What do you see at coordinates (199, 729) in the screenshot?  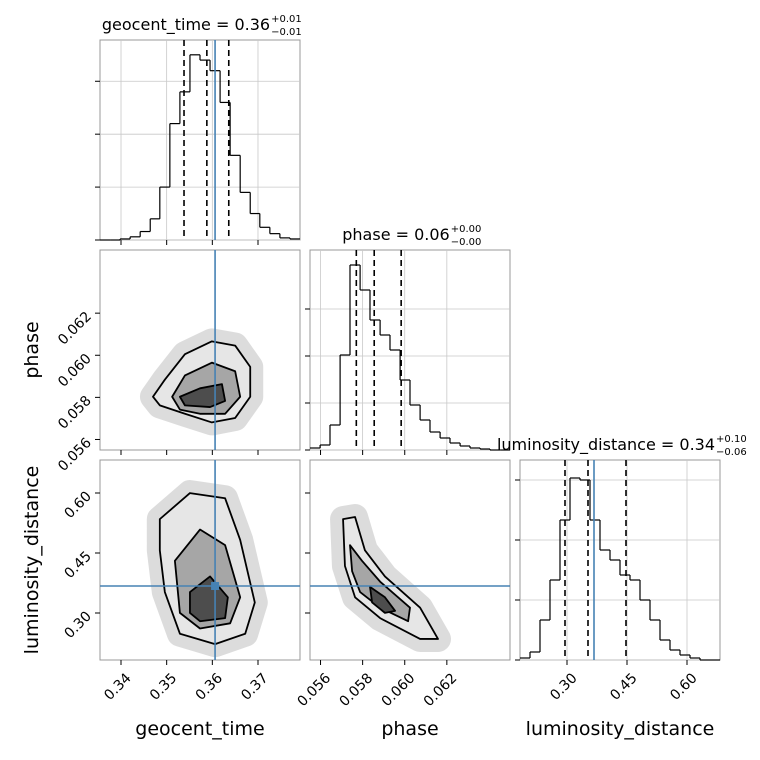 I see `x-axis-label: geocent_time` at bounding box center [199, 729].